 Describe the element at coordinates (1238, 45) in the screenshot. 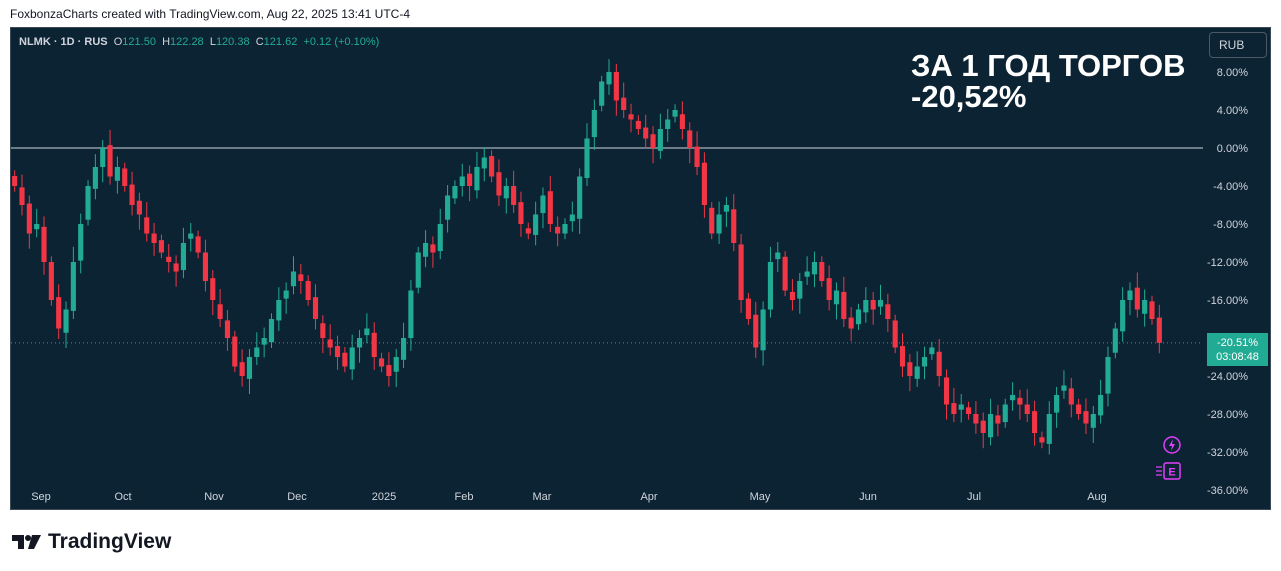

I see `currency-button: RUB` at that location.